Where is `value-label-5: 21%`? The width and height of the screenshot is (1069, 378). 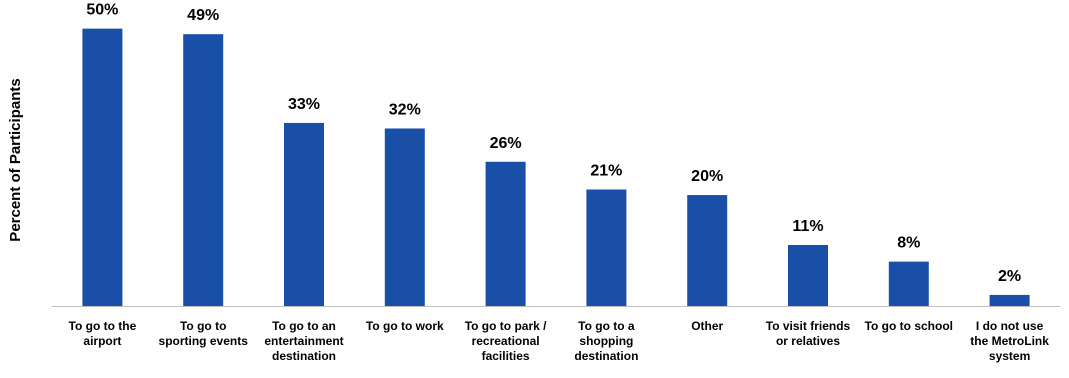
value-label-5: 21% is located at coordinates (606, 171).